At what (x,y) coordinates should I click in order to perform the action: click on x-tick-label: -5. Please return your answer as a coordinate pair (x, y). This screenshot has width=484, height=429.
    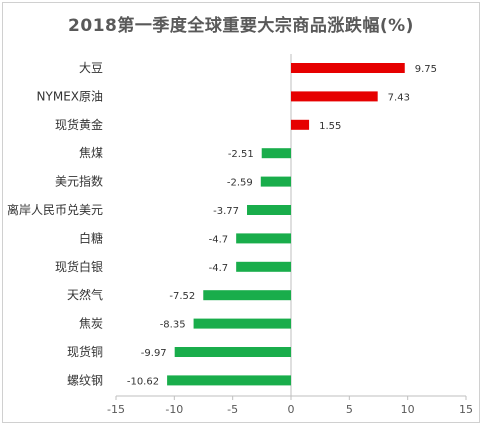
    Looking at the image, I should click on (232, 409).